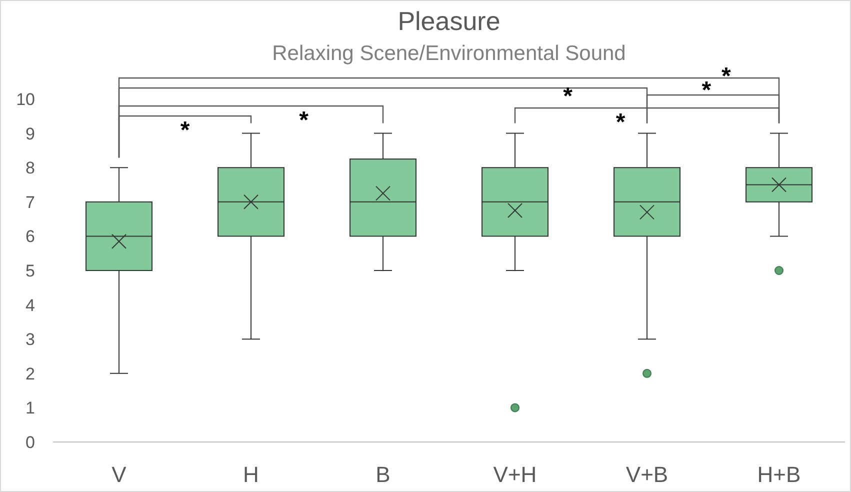  I want to click on y-tick-label: 0, so click(30, 442).